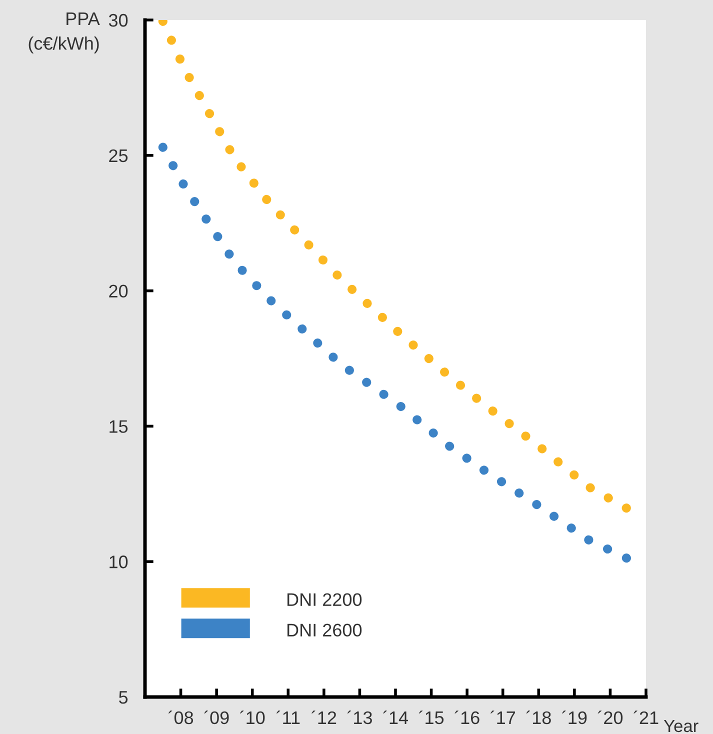 The width and height of the screenshot is (713, 734). Describe the element at coordinates (431, 717) in the screenshot. I see `x-tick-label: ´15` at that location.